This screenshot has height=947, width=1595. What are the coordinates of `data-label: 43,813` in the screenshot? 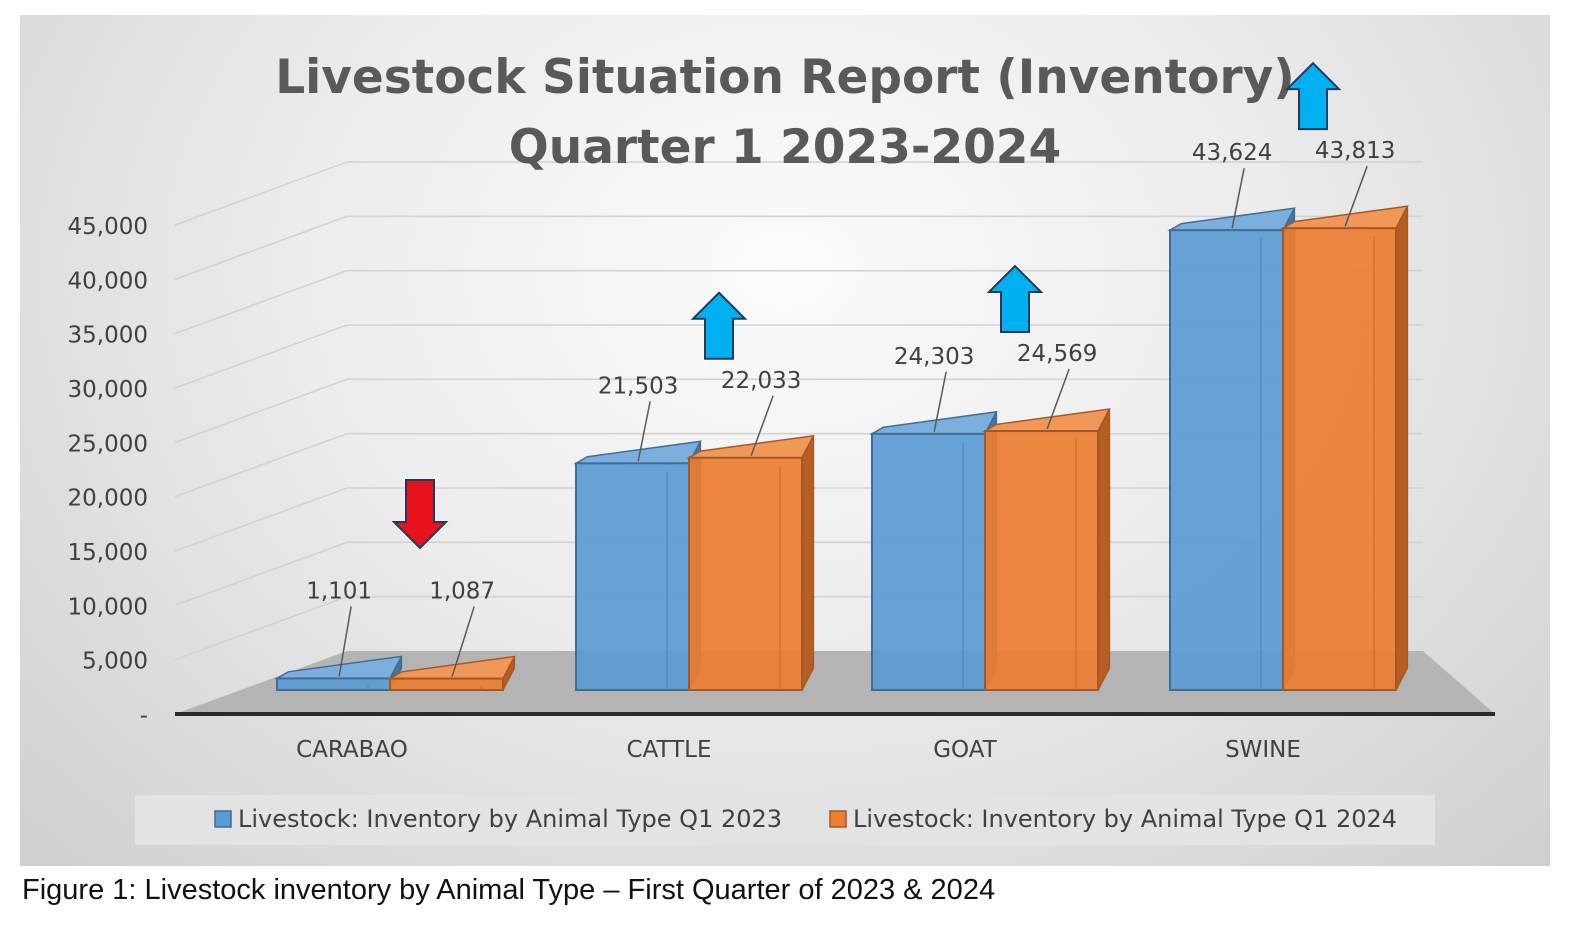 It's located at (1355, 151).